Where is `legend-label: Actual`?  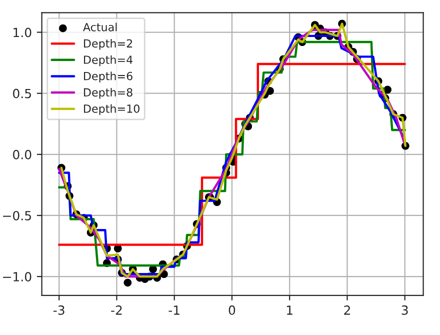
legend-label: Actual is located at coordinates (100, 27).